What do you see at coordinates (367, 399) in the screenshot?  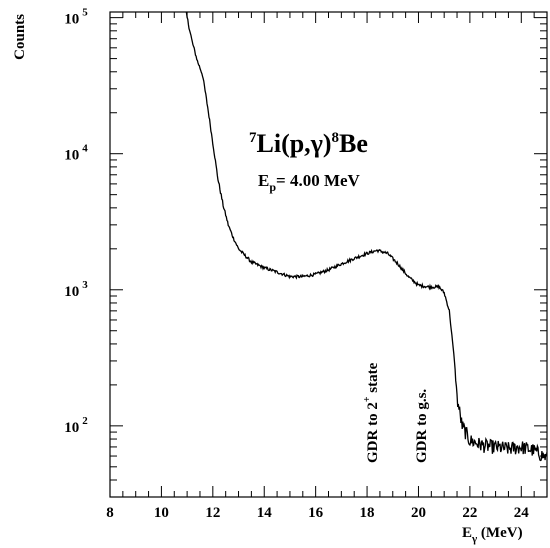 I see `annotation-gdr-2plus-sup: +` at bounding box center [367, 399].